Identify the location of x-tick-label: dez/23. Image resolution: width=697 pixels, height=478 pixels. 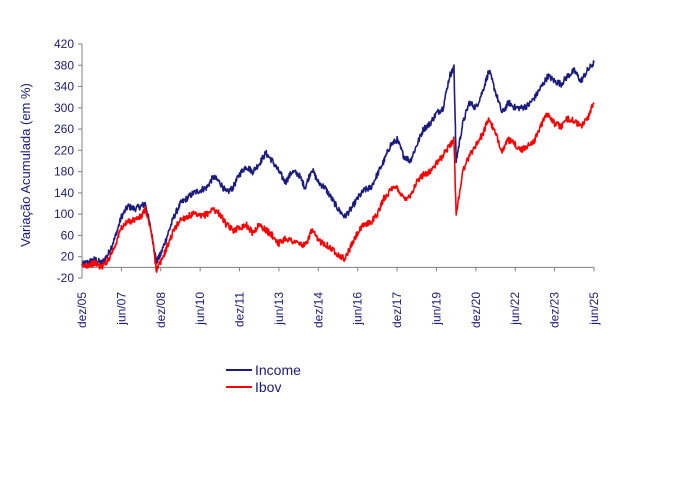
(555, 310).